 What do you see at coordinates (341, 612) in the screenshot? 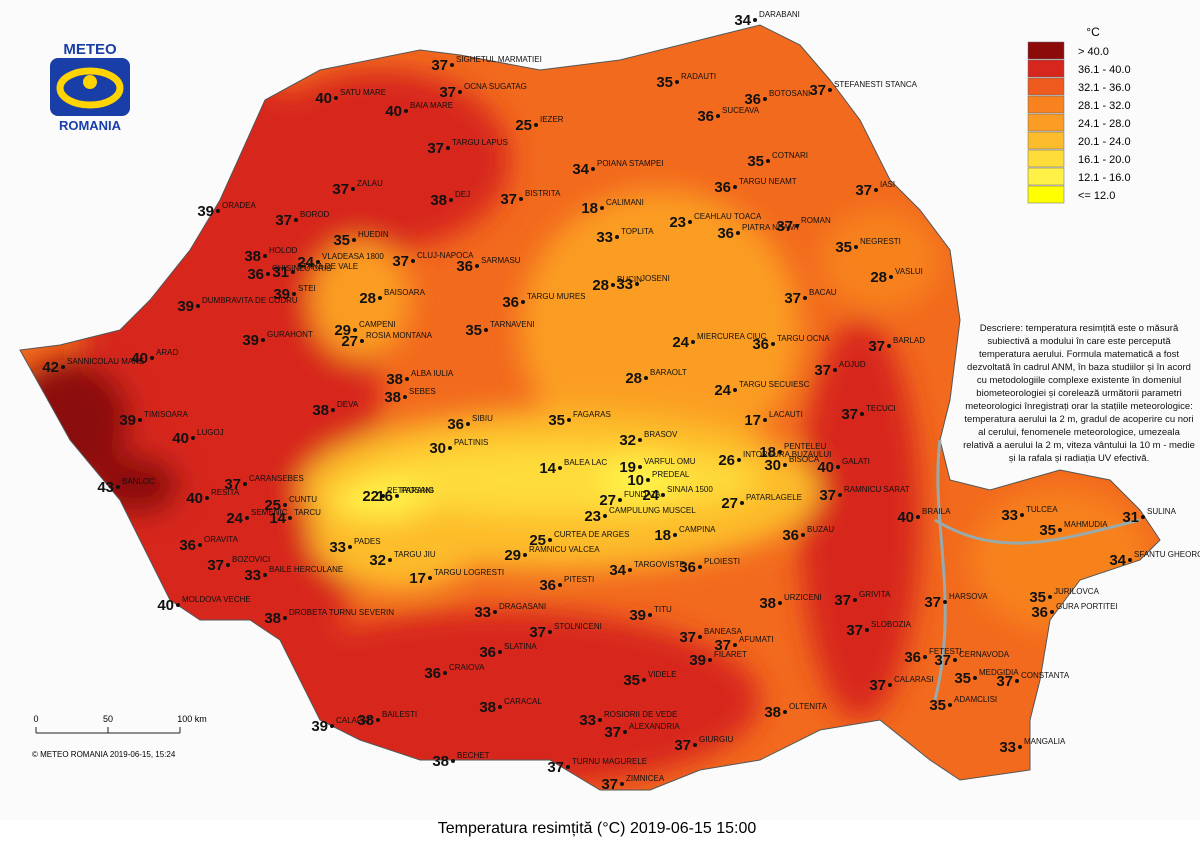
I see `station-name: DROBETA TURNU SEVERIN` at bounding box center [341, 612].